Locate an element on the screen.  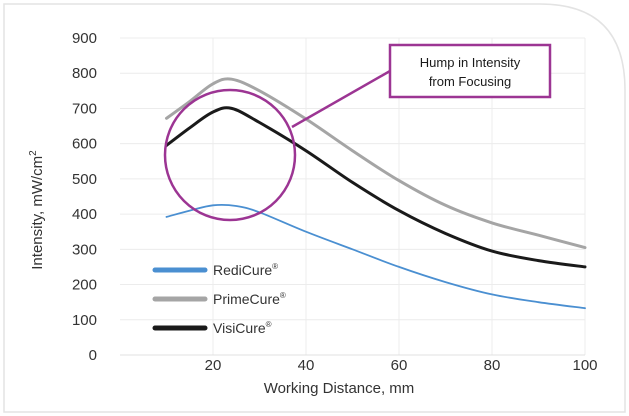
x-tick-label: 60 is located at coordinates (399, 365).